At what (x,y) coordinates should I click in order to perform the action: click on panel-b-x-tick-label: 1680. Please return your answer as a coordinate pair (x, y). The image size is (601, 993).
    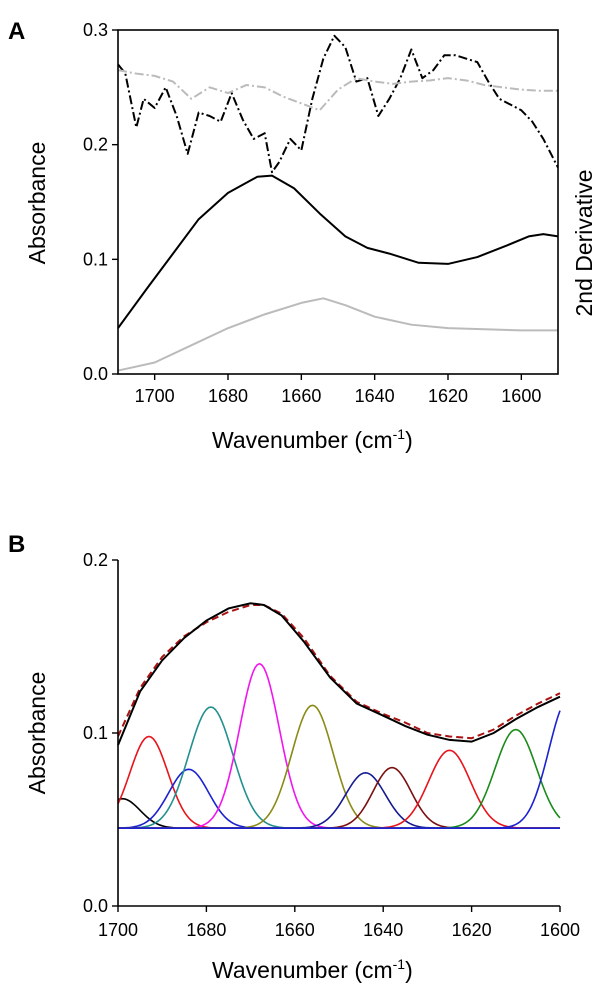
    Looking at the image, I should click on (206, 930).